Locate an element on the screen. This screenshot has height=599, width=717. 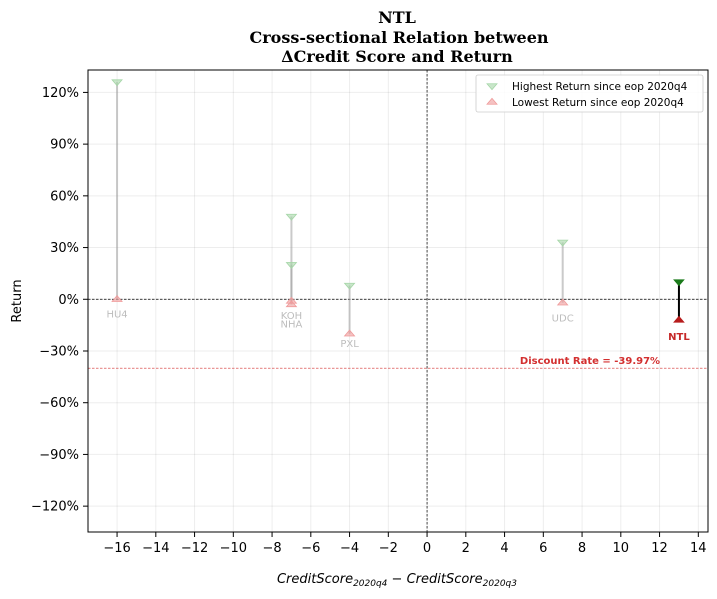
high-marker-pxl is located at coordinates (349, 286).